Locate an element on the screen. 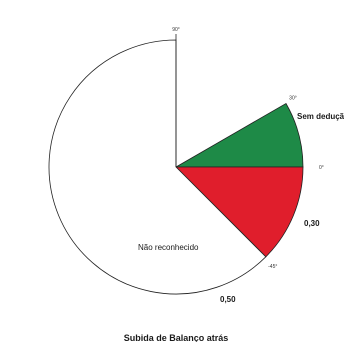  slice-value-red: 0,30 is located at coordinates (312, 223).